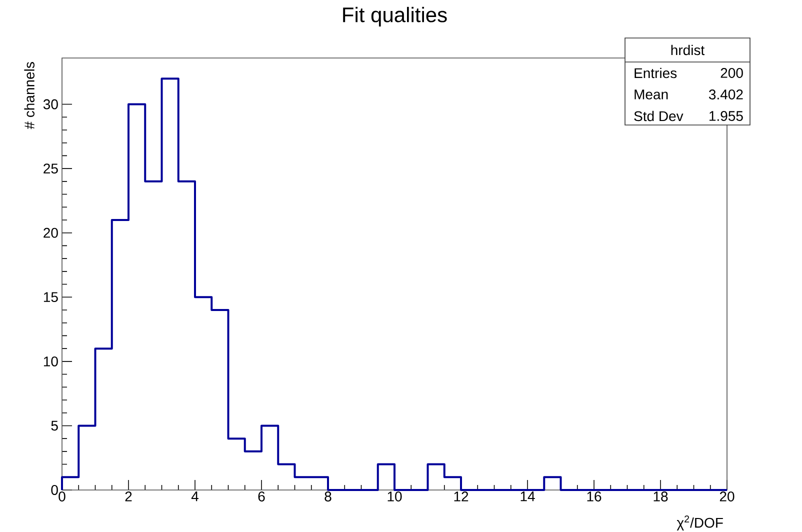 The width and height of the screenshot is (802, 532). Describe the element at coordinates (128, 497) in the screenshot. I see `x-tick-label: 2` at that location.